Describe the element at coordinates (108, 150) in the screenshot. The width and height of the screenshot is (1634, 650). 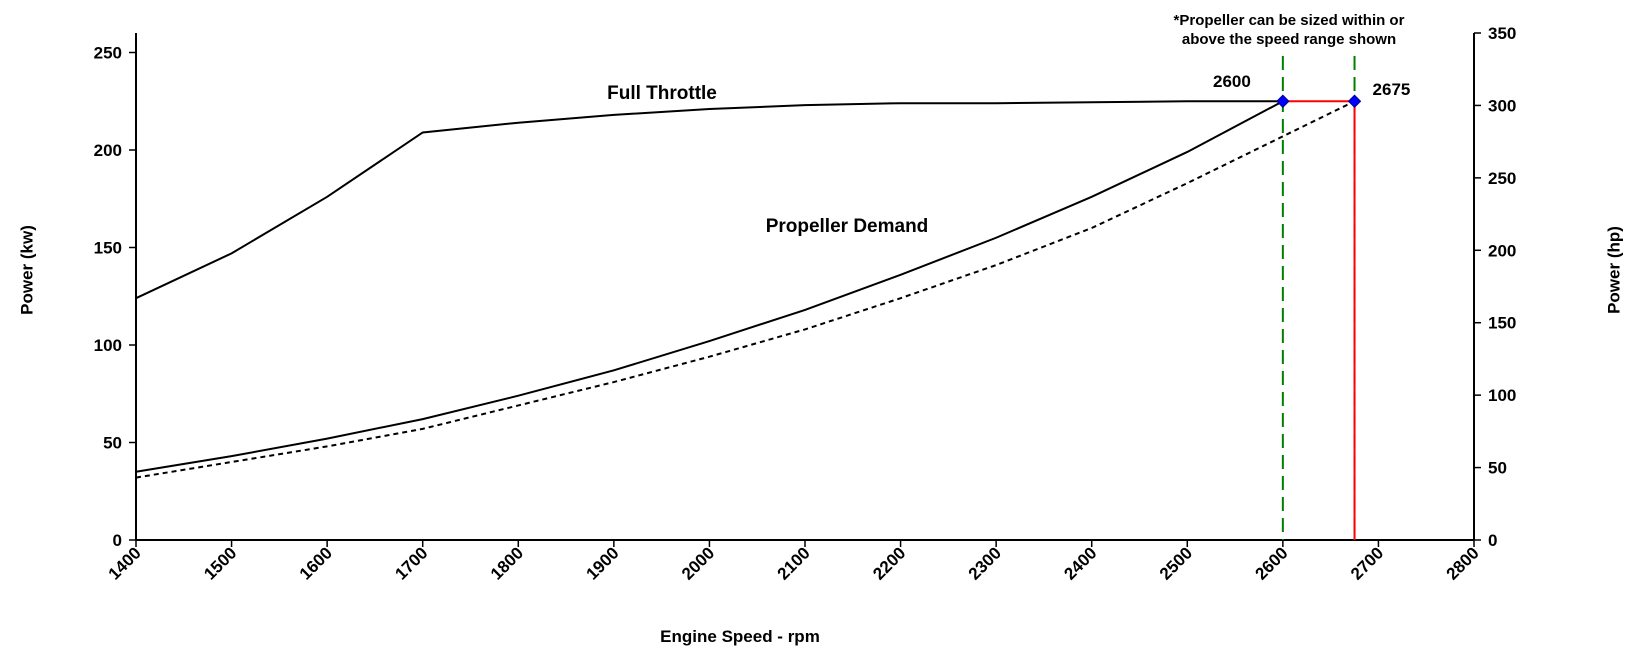
I see `y-tick-label: 200` at that location.